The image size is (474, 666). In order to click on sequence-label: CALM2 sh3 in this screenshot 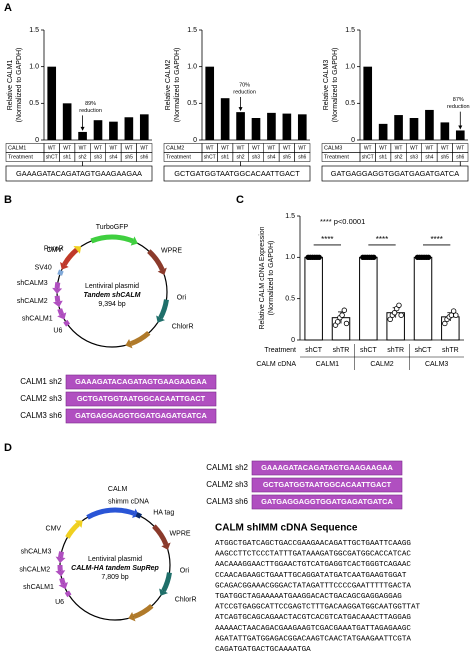, I will do `click(41, 398)`.